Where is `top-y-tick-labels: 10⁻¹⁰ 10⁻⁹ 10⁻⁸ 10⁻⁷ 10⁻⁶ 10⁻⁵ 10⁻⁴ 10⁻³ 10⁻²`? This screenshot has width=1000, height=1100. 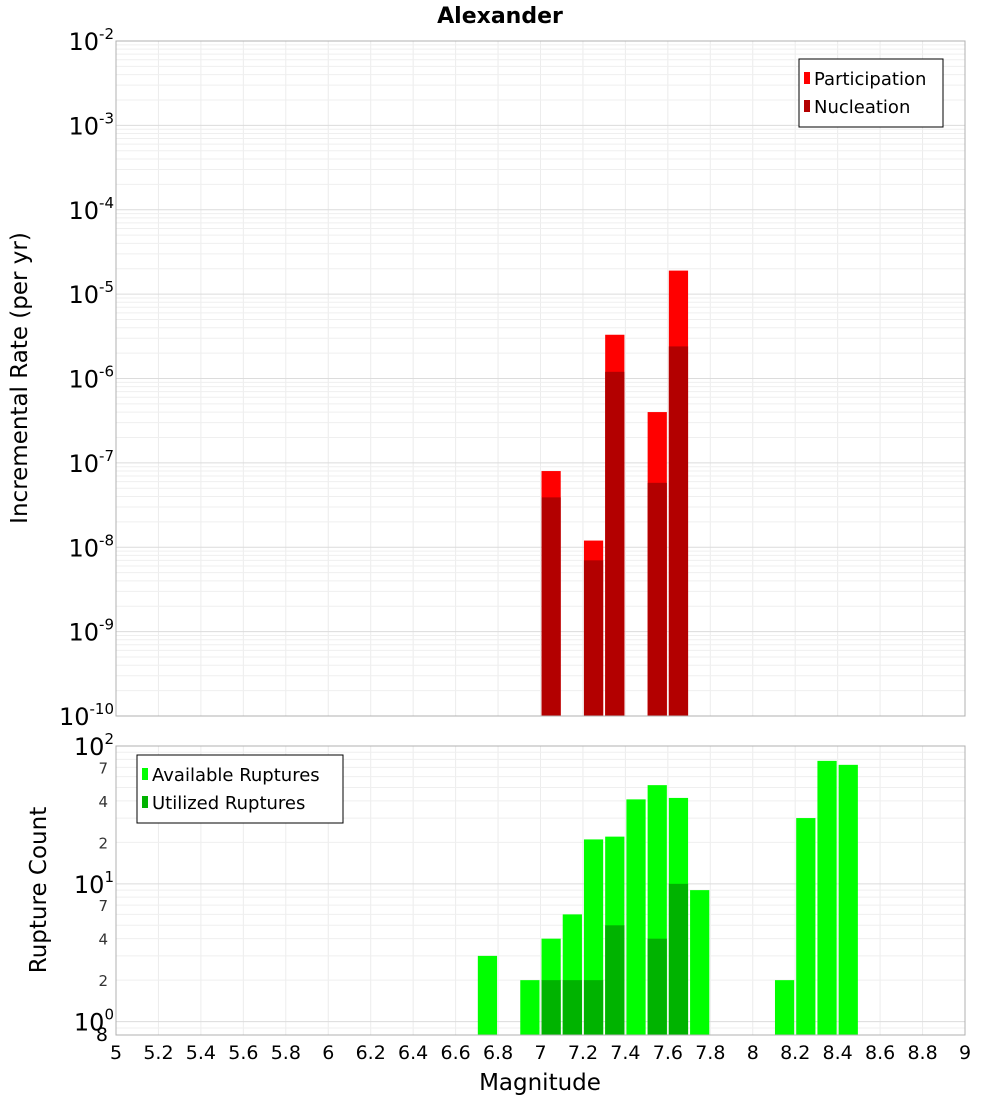
top-y-tick-labels: 10⁻¹⁰ 10⁻⁹ 10⁻⁸ 10⁻⁷ 10⁻⁶ 10⁻⁵ 10⁻⁴ 10⁻³ 10⁻² is located at coordinates (86, 378).